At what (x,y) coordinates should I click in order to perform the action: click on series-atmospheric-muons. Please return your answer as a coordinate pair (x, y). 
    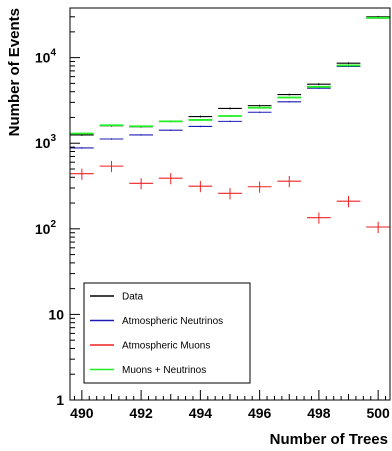
    Looking at the image, I should click on (230, 197).